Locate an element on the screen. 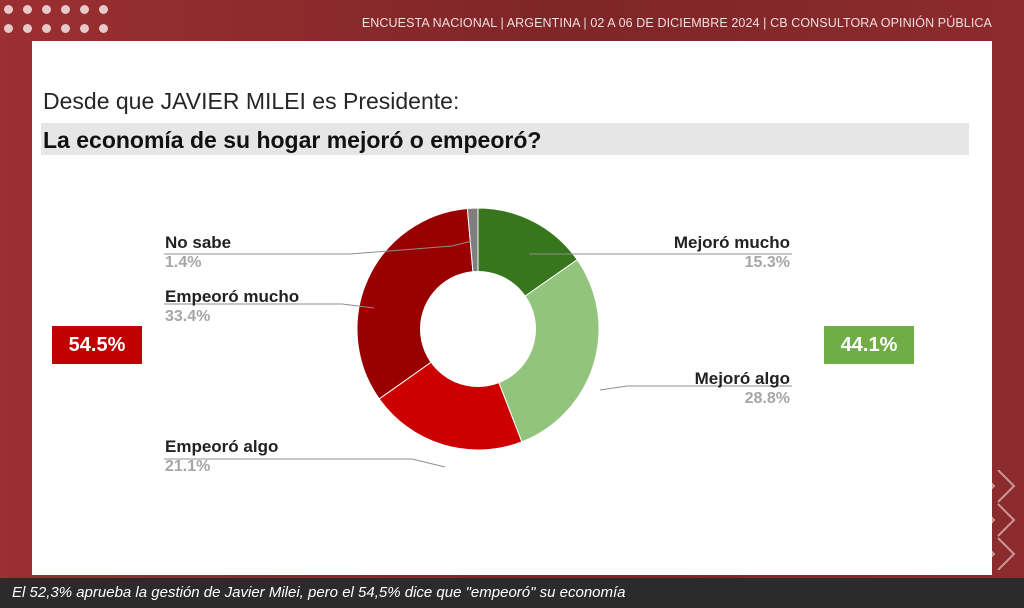 The height and width of the screenshot is (608, 1024). slice-value: 1.4% is located at coordinates (183, 262).